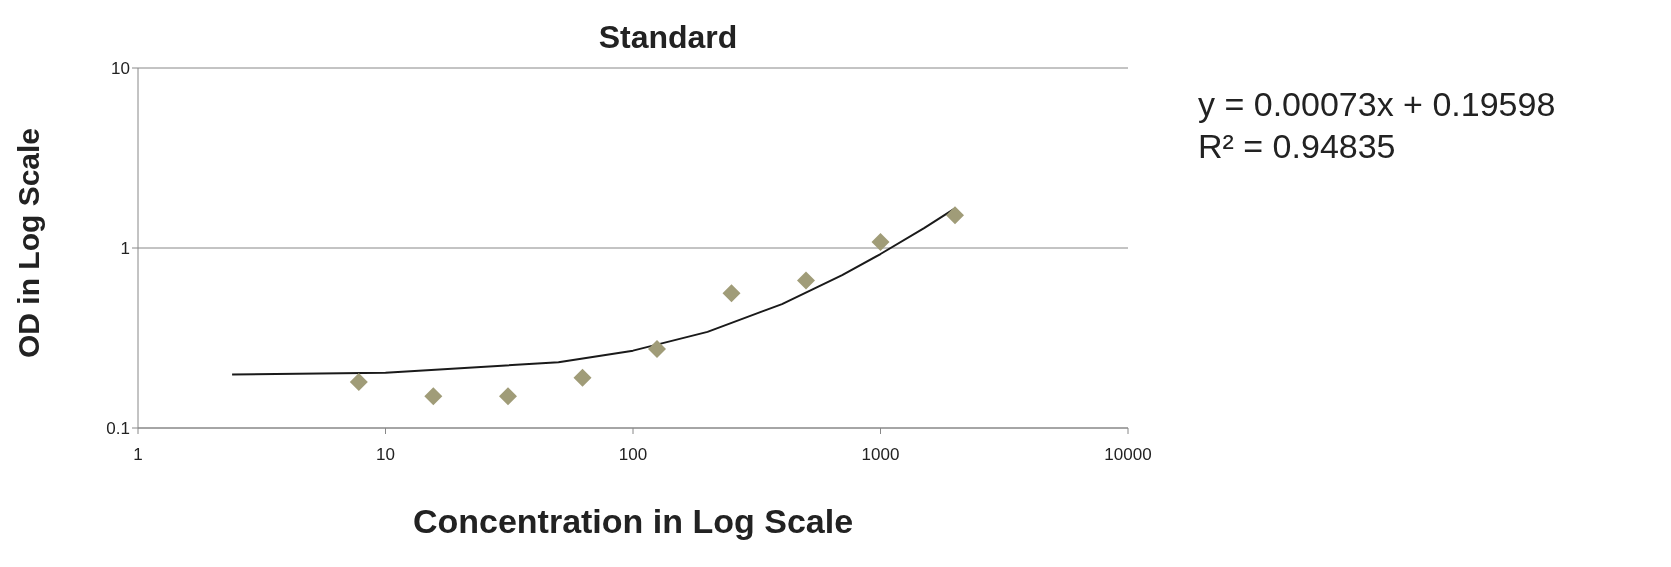 The height and width of the screenshot is (567, 1671). I want to click on x-tick-label: 100, so click(633, 455).